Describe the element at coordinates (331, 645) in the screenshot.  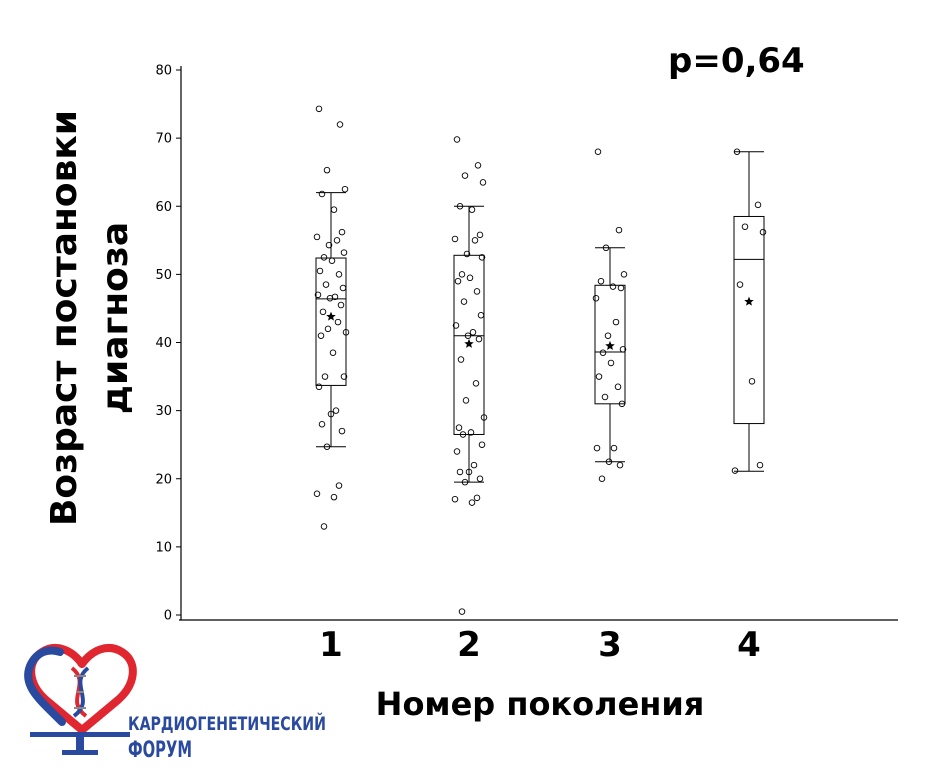
I see `x-tick-label-1: 1` at that location.